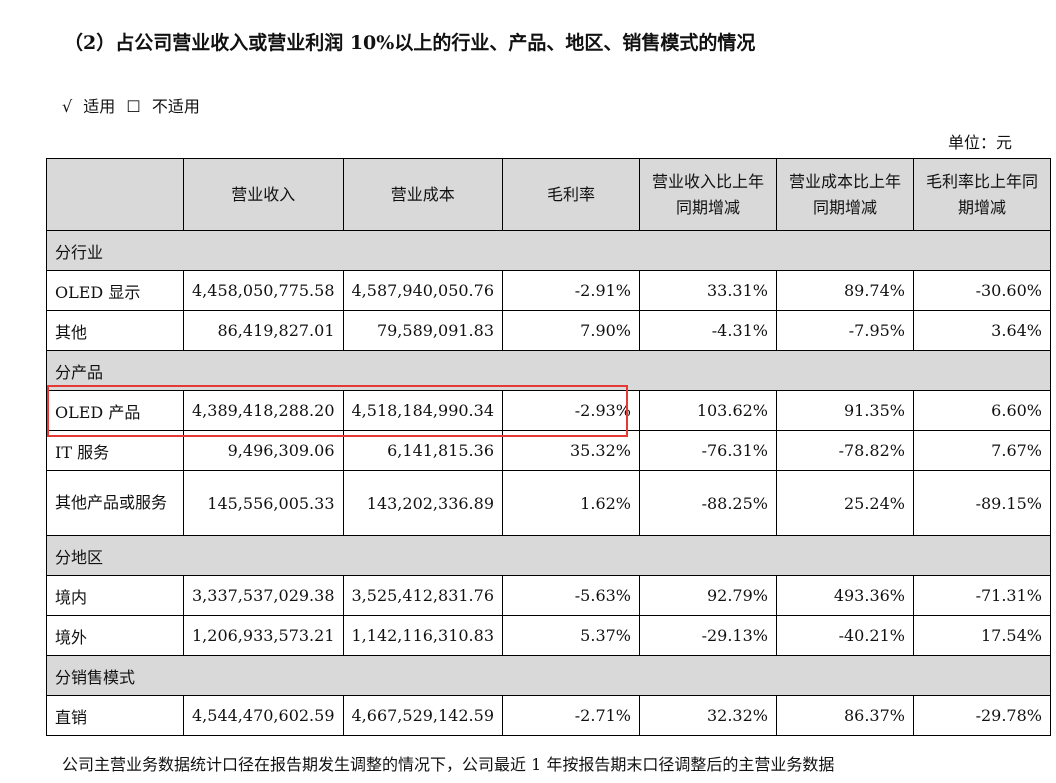 Image resolution: width=1056 pixels, height=783 pixels. What do you see at coordinates (708, 194) in the screenshot?
I see `header-cell-revenue-change: 营业收入比上年同期增减` at bounding box center [708, 194].